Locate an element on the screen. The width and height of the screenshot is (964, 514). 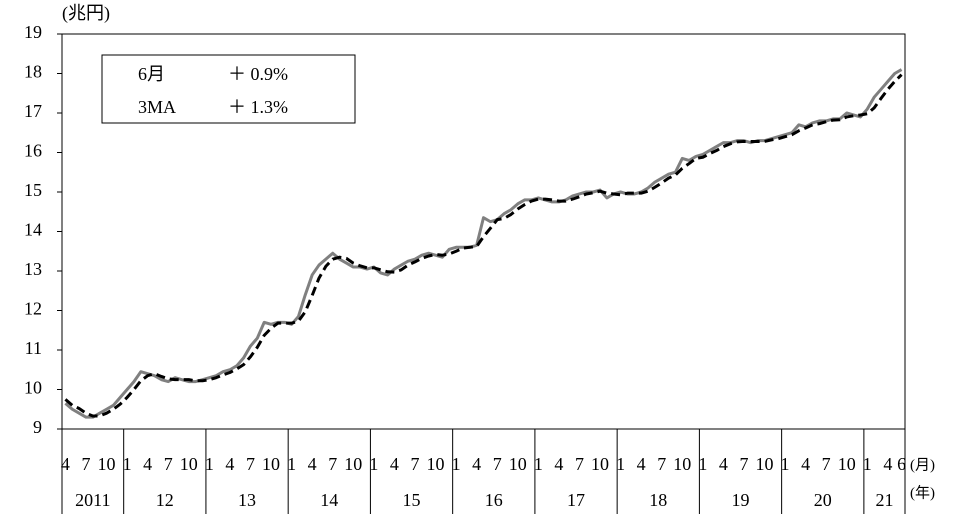
group-label: 15 is located at coordinates (412, 500).